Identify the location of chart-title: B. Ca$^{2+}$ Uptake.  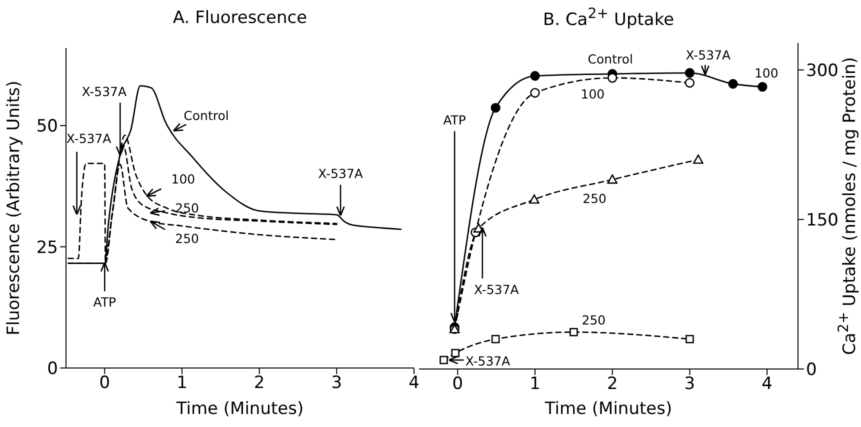
(608, 18).